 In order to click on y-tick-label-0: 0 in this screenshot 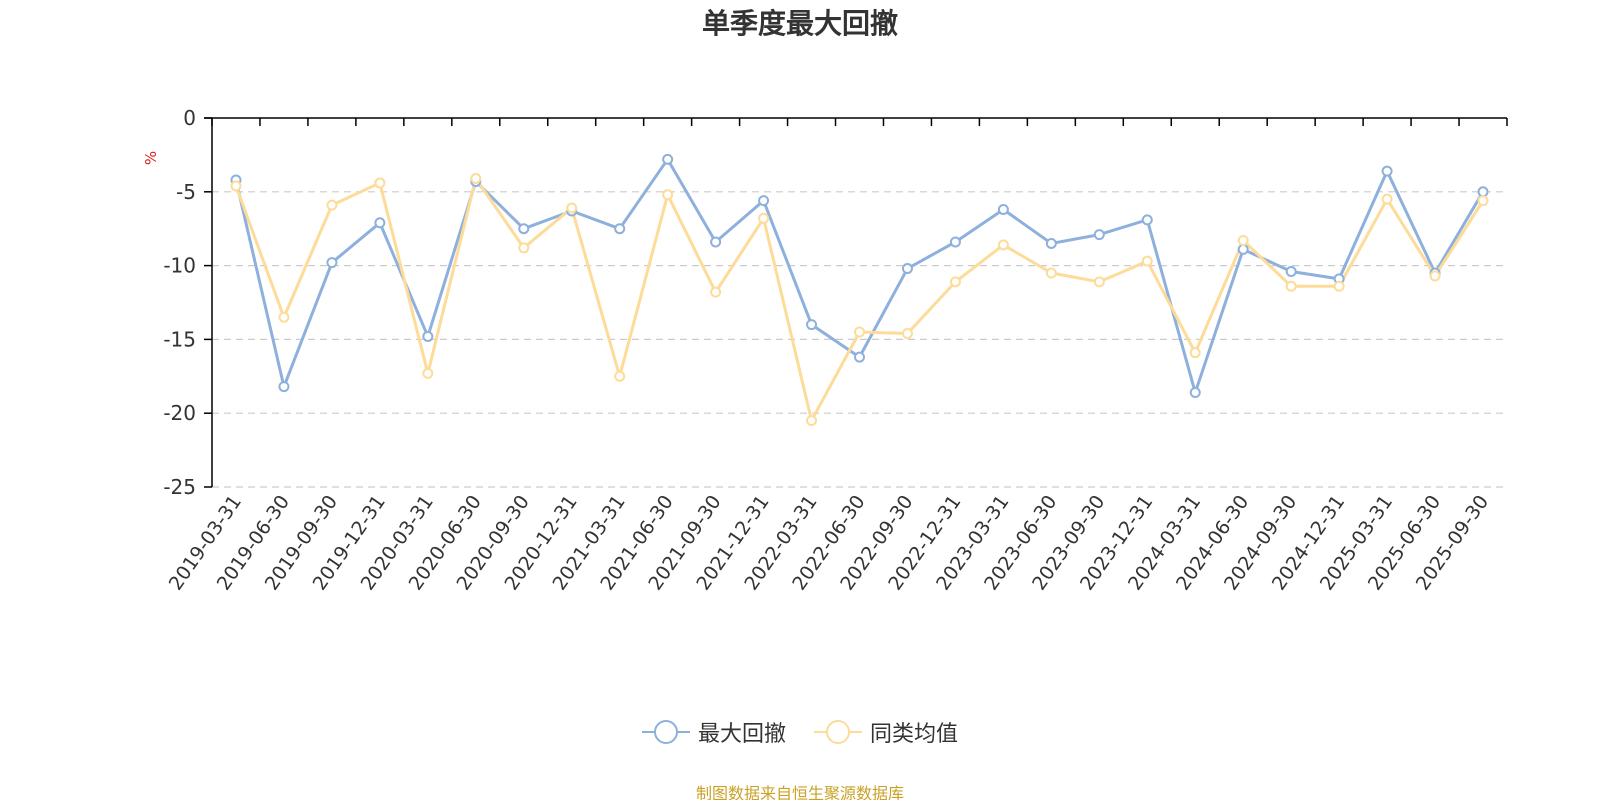, I will do `click(189, 118)`.